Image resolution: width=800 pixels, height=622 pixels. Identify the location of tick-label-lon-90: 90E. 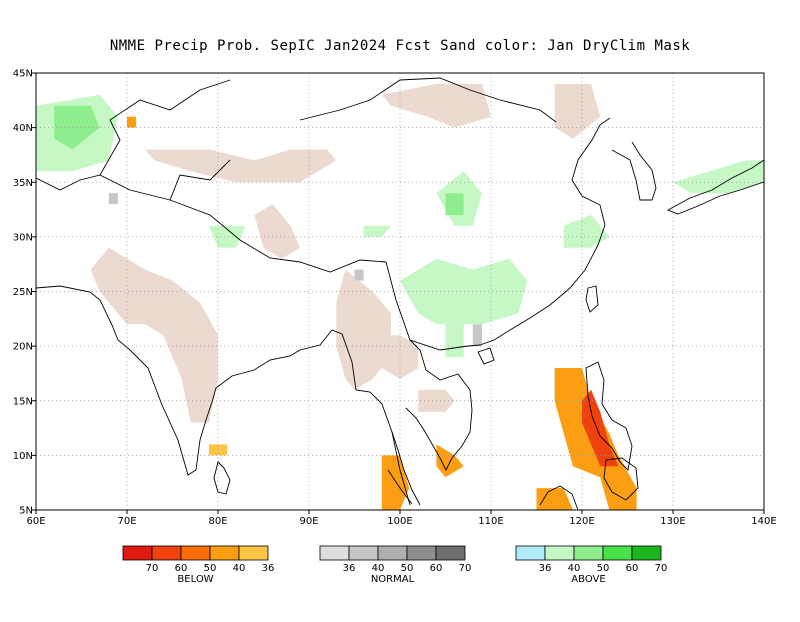
(308, 521).